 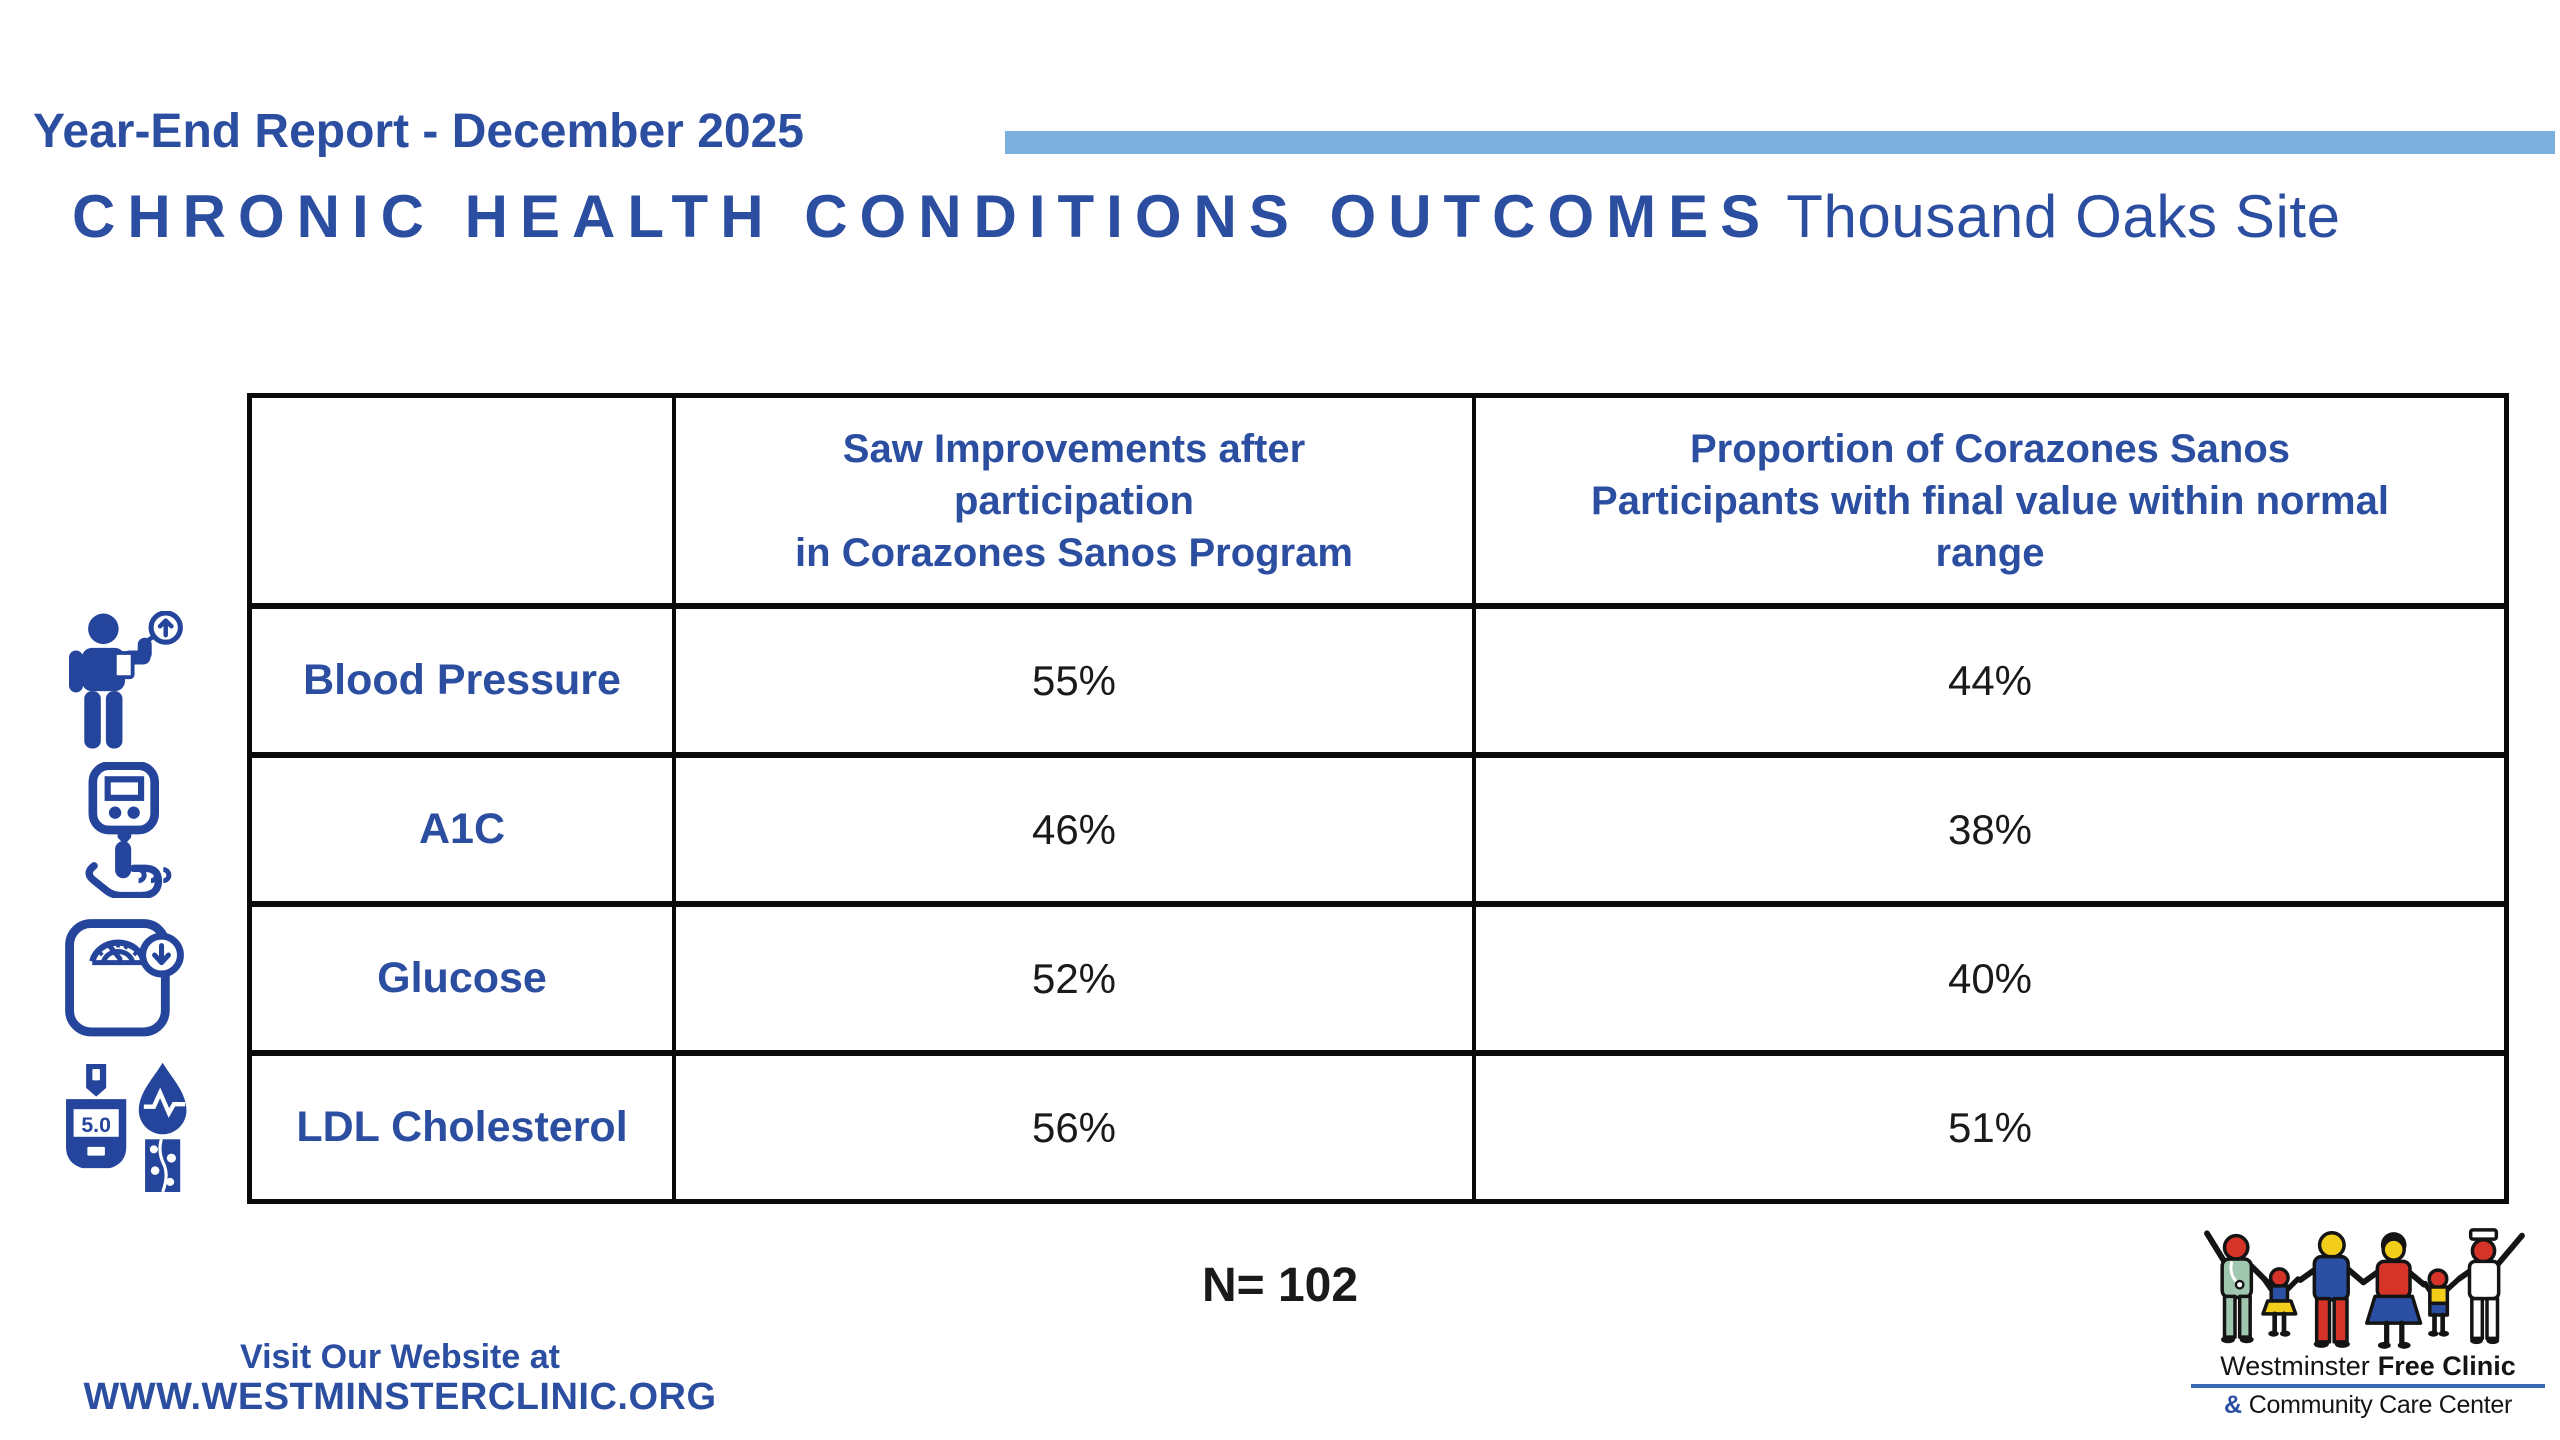 What do you see at coordinates (2233, 1405) in the screenshot?
I see `clinic-subname-ampersand: &` at bounding box center [2233, 1405].